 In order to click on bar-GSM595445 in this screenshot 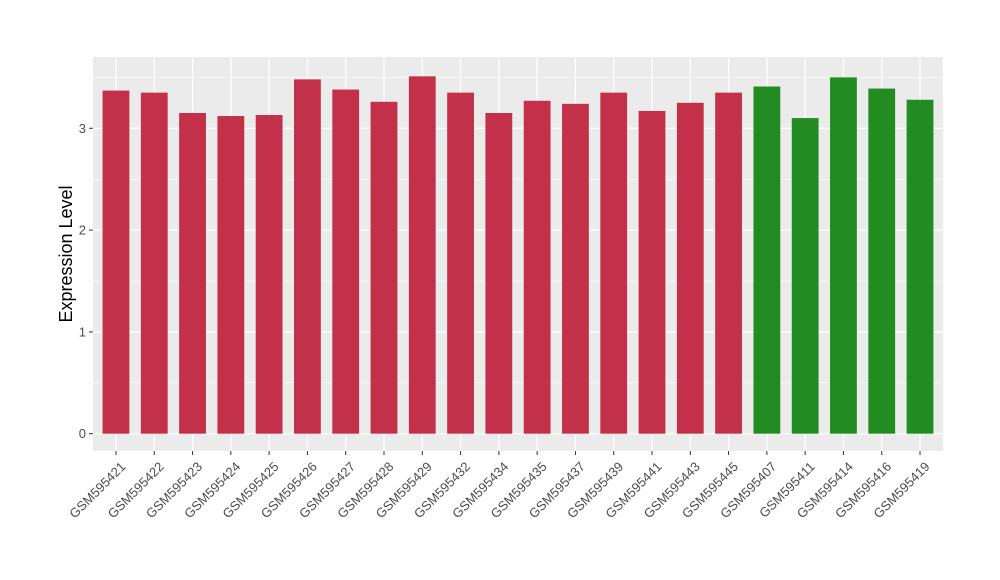, I will do `click(728, 263)`.